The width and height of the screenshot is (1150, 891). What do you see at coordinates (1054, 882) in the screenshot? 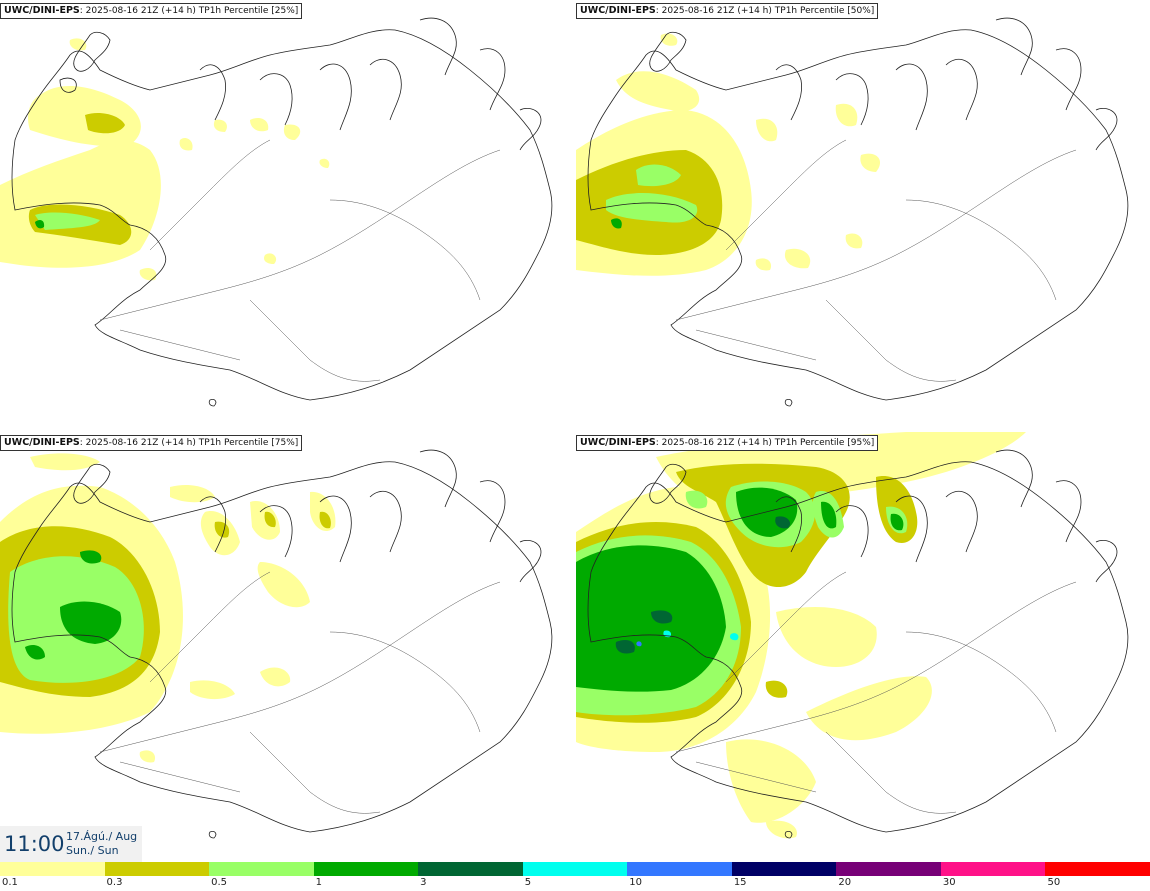
I see `legend-tick-label: 50` at bounding box center [1054, 882].